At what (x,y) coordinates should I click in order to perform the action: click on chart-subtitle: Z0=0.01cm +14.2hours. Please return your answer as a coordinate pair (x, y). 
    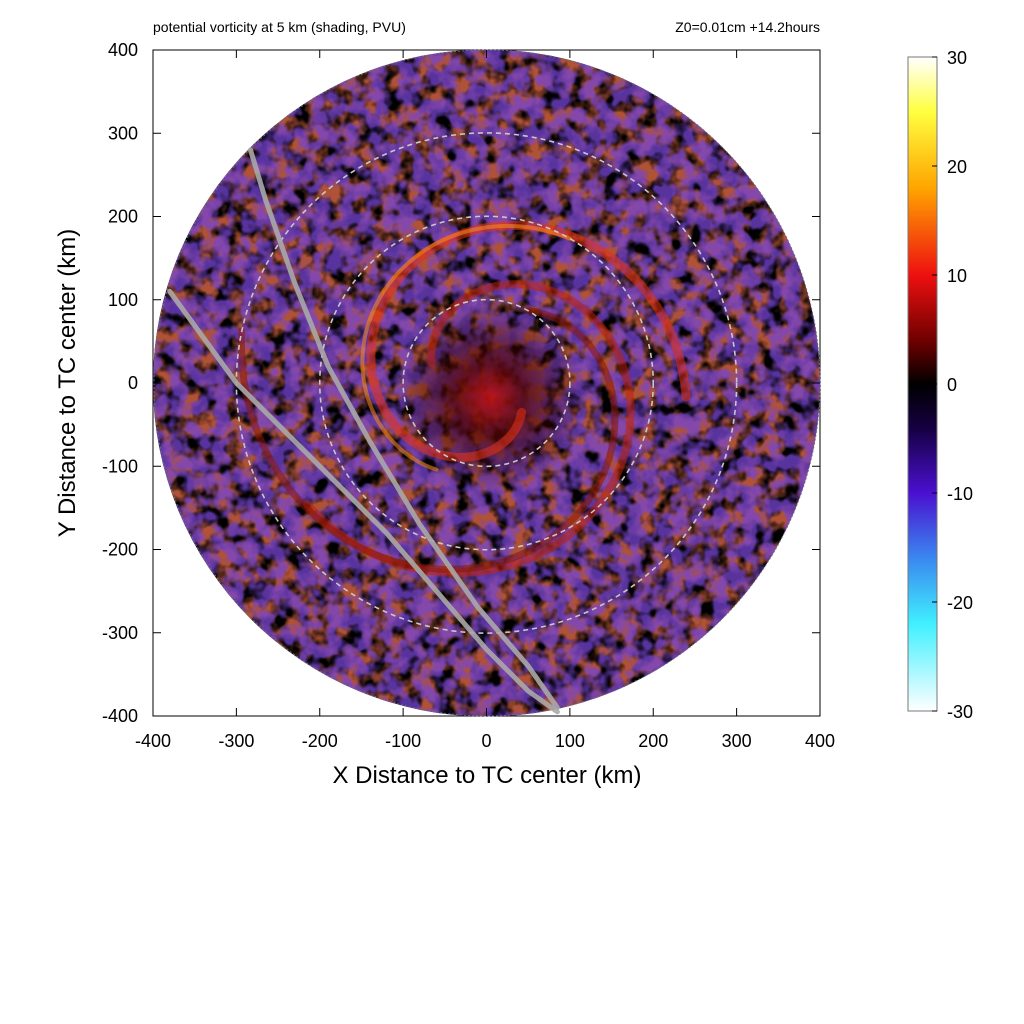
    Looking at the image, I should click on (747, 27).